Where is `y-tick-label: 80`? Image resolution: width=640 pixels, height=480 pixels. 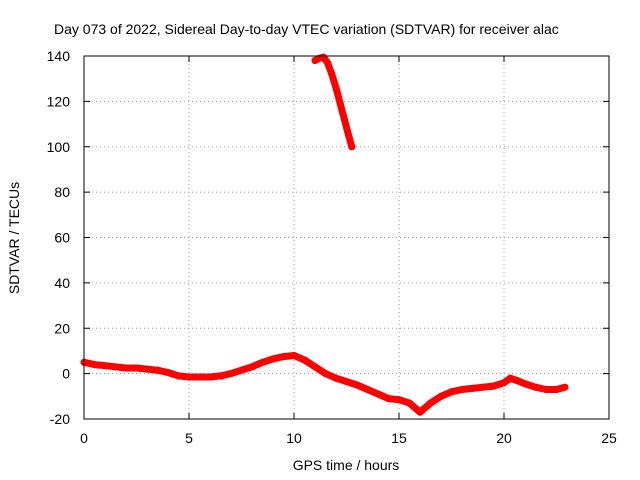 y-tick-label: 80 is located at coordinates (62, 192).